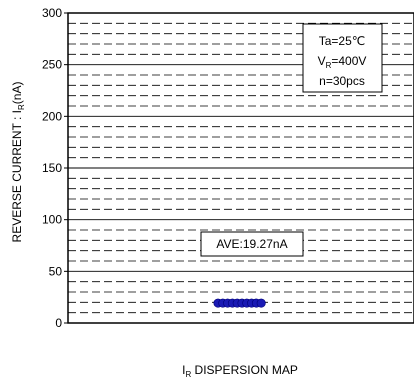 Image resolution: width=414 pixels, height=380 pixels. I want to click on conditions-box: Ta=25℃ VR=400V n=30pcs, so click(342, 58).